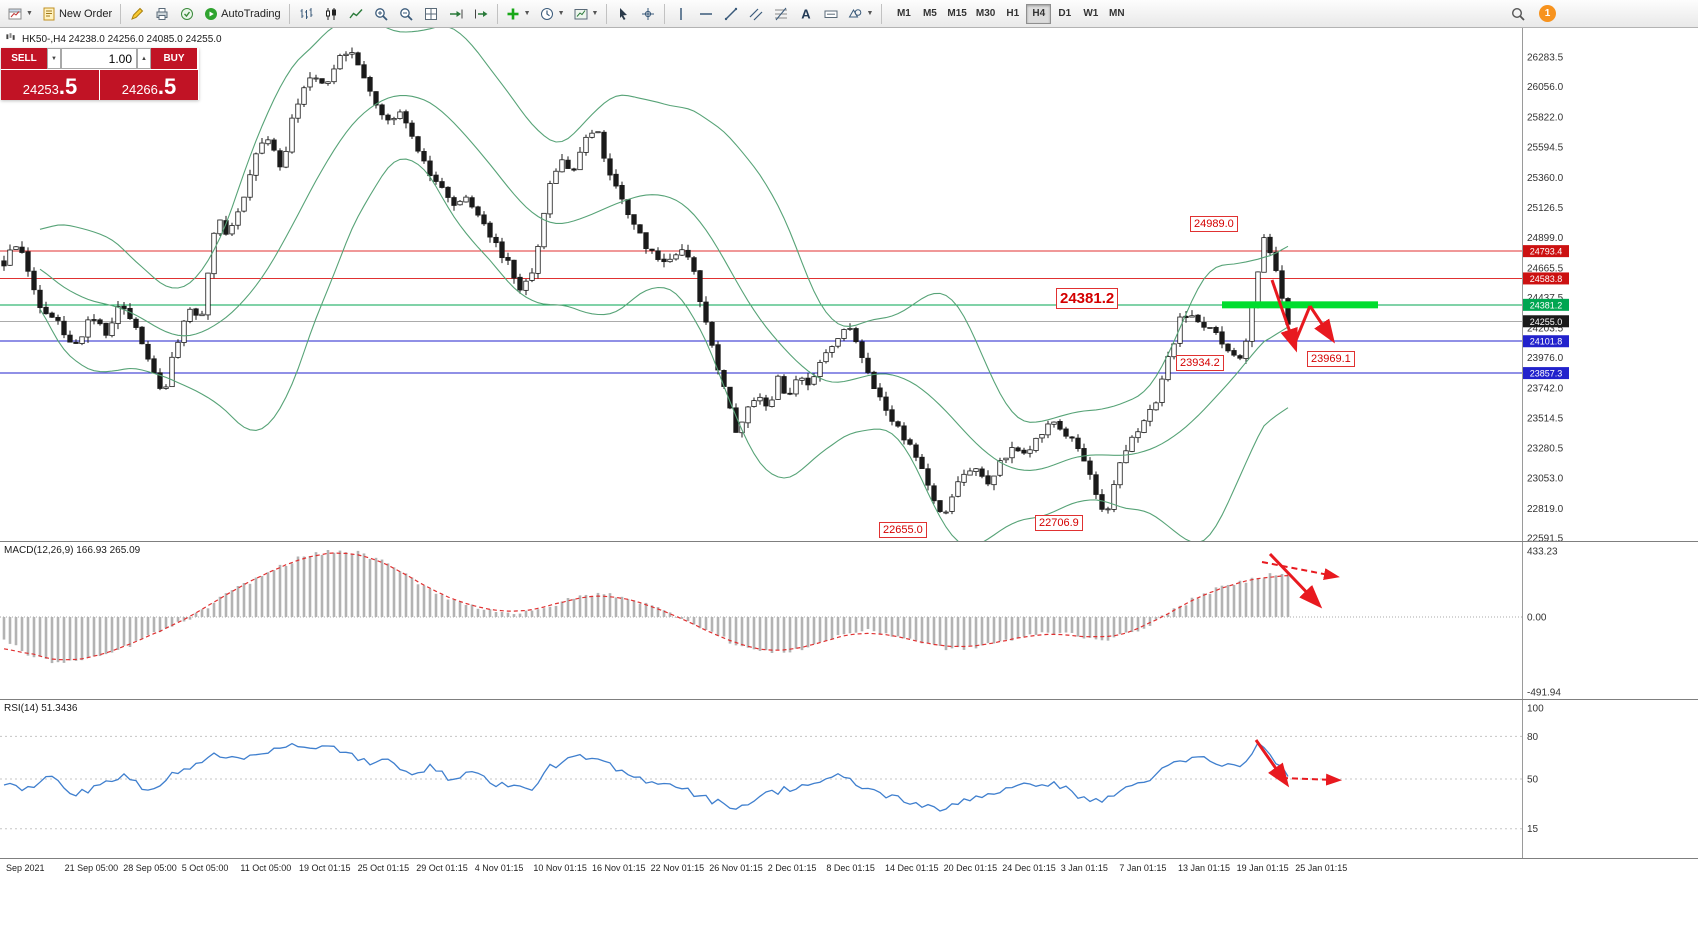 This screenshot has height=949, width=1698. Describe the element at coordinates (706, 14) in the screenshot. I see `horizontal-line-button` at that location.